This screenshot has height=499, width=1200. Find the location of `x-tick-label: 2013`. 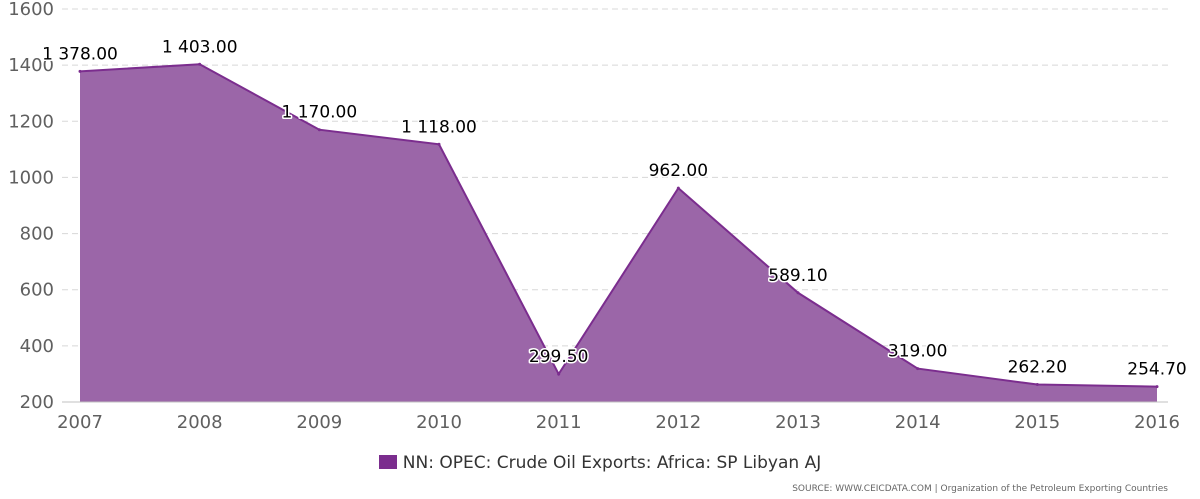

x-tick-label: 2013 is located at coordinates (798, 422).